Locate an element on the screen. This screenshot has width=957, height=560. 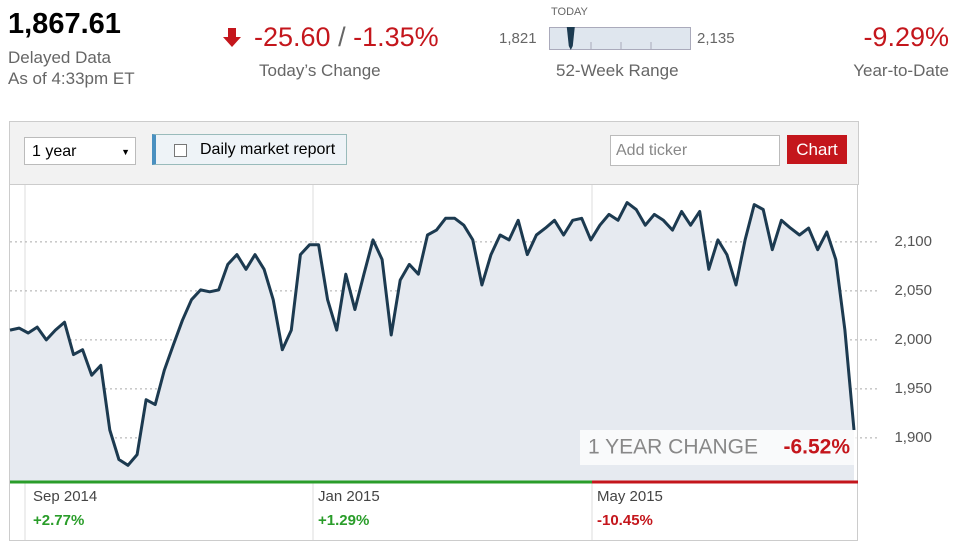
period: 1 year is located at coordinates (54, 151).